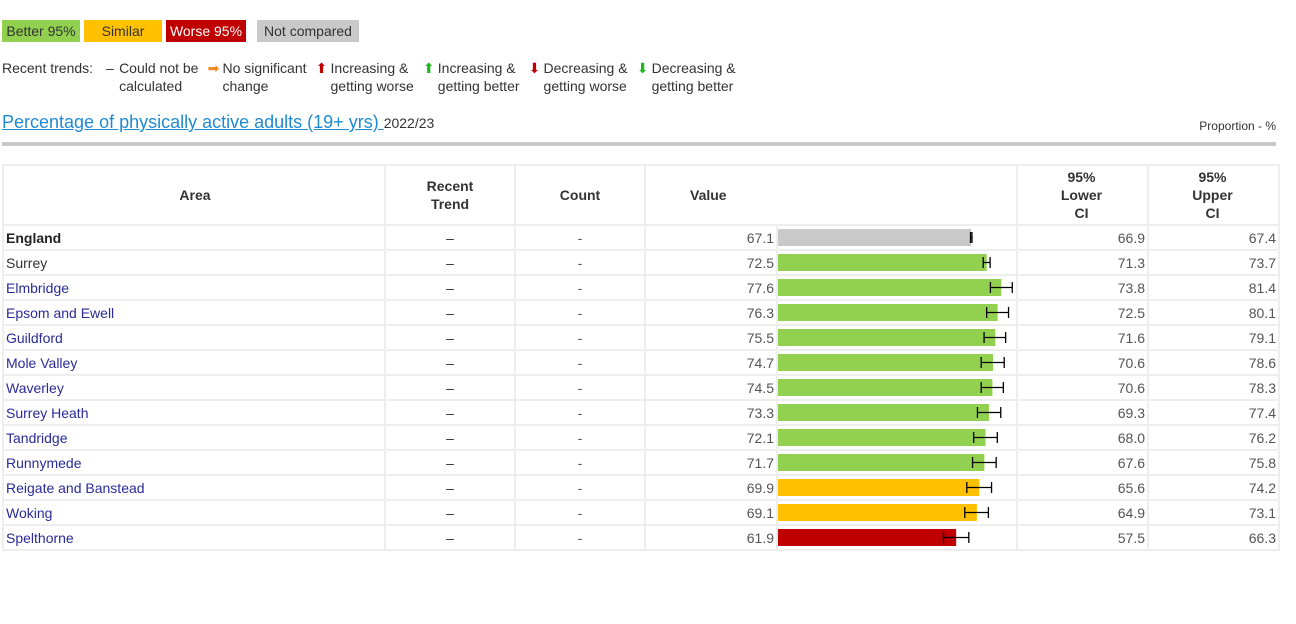 This screenshot has height=624, width=1296. I want to click on lower-ci-cell: 72.5, so click(1082, 312).